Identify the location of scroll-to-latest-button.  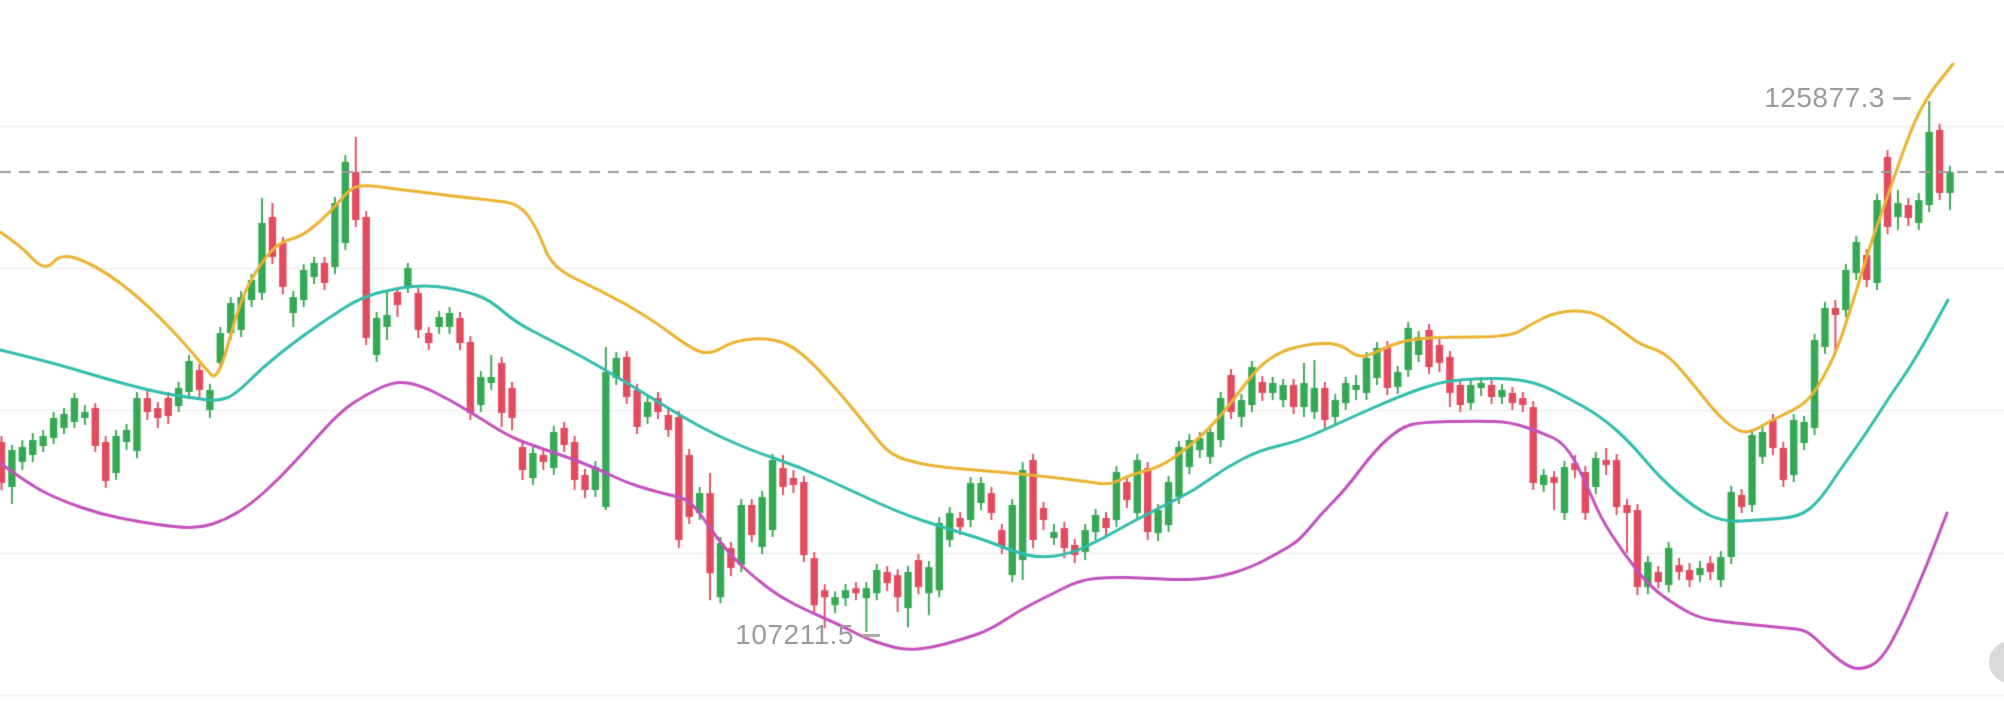
(1996, 662).